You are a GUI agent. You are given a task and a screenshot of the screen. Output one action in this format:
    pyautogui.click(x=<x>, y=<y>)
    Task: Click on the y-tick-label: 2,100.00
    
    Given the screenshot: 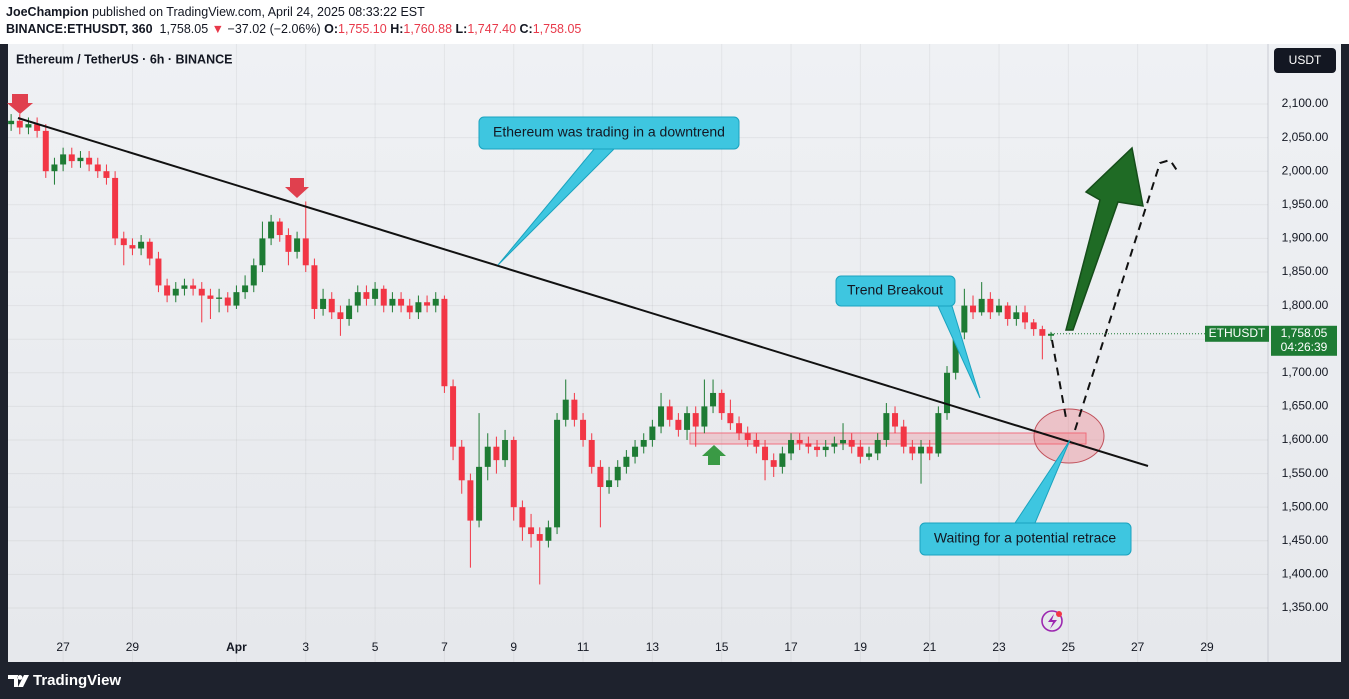 What is the action you would take?
    pyautogui.click(x=1305, y=103)
    